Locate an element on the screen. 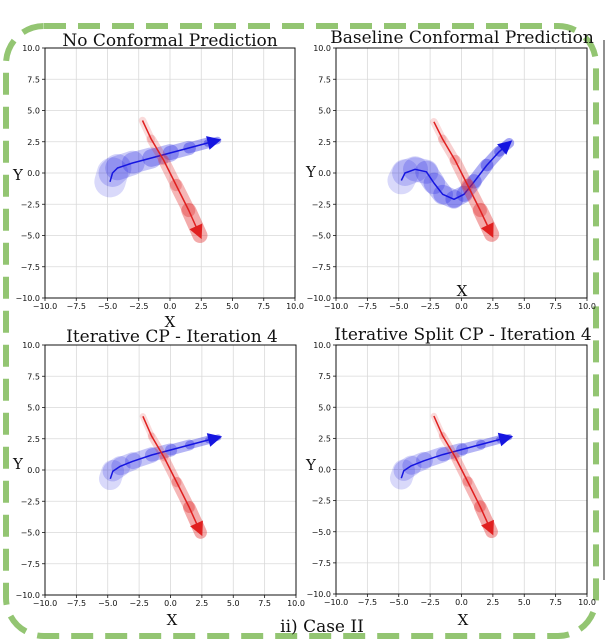 The image size is (608, 644). chart-title: No Conformal Prediction is located at coordinates (169, 41).